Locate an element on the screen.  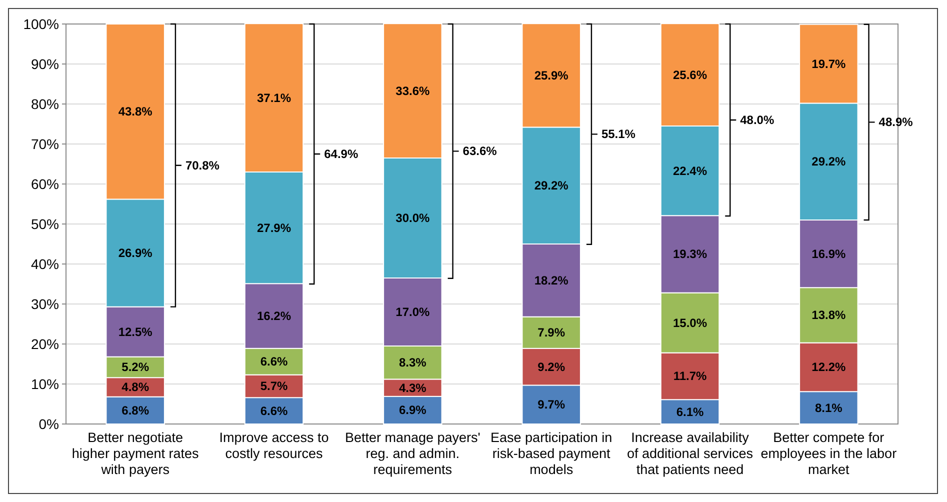
y-tick-label: 70% is located at coordinates (44, 144).